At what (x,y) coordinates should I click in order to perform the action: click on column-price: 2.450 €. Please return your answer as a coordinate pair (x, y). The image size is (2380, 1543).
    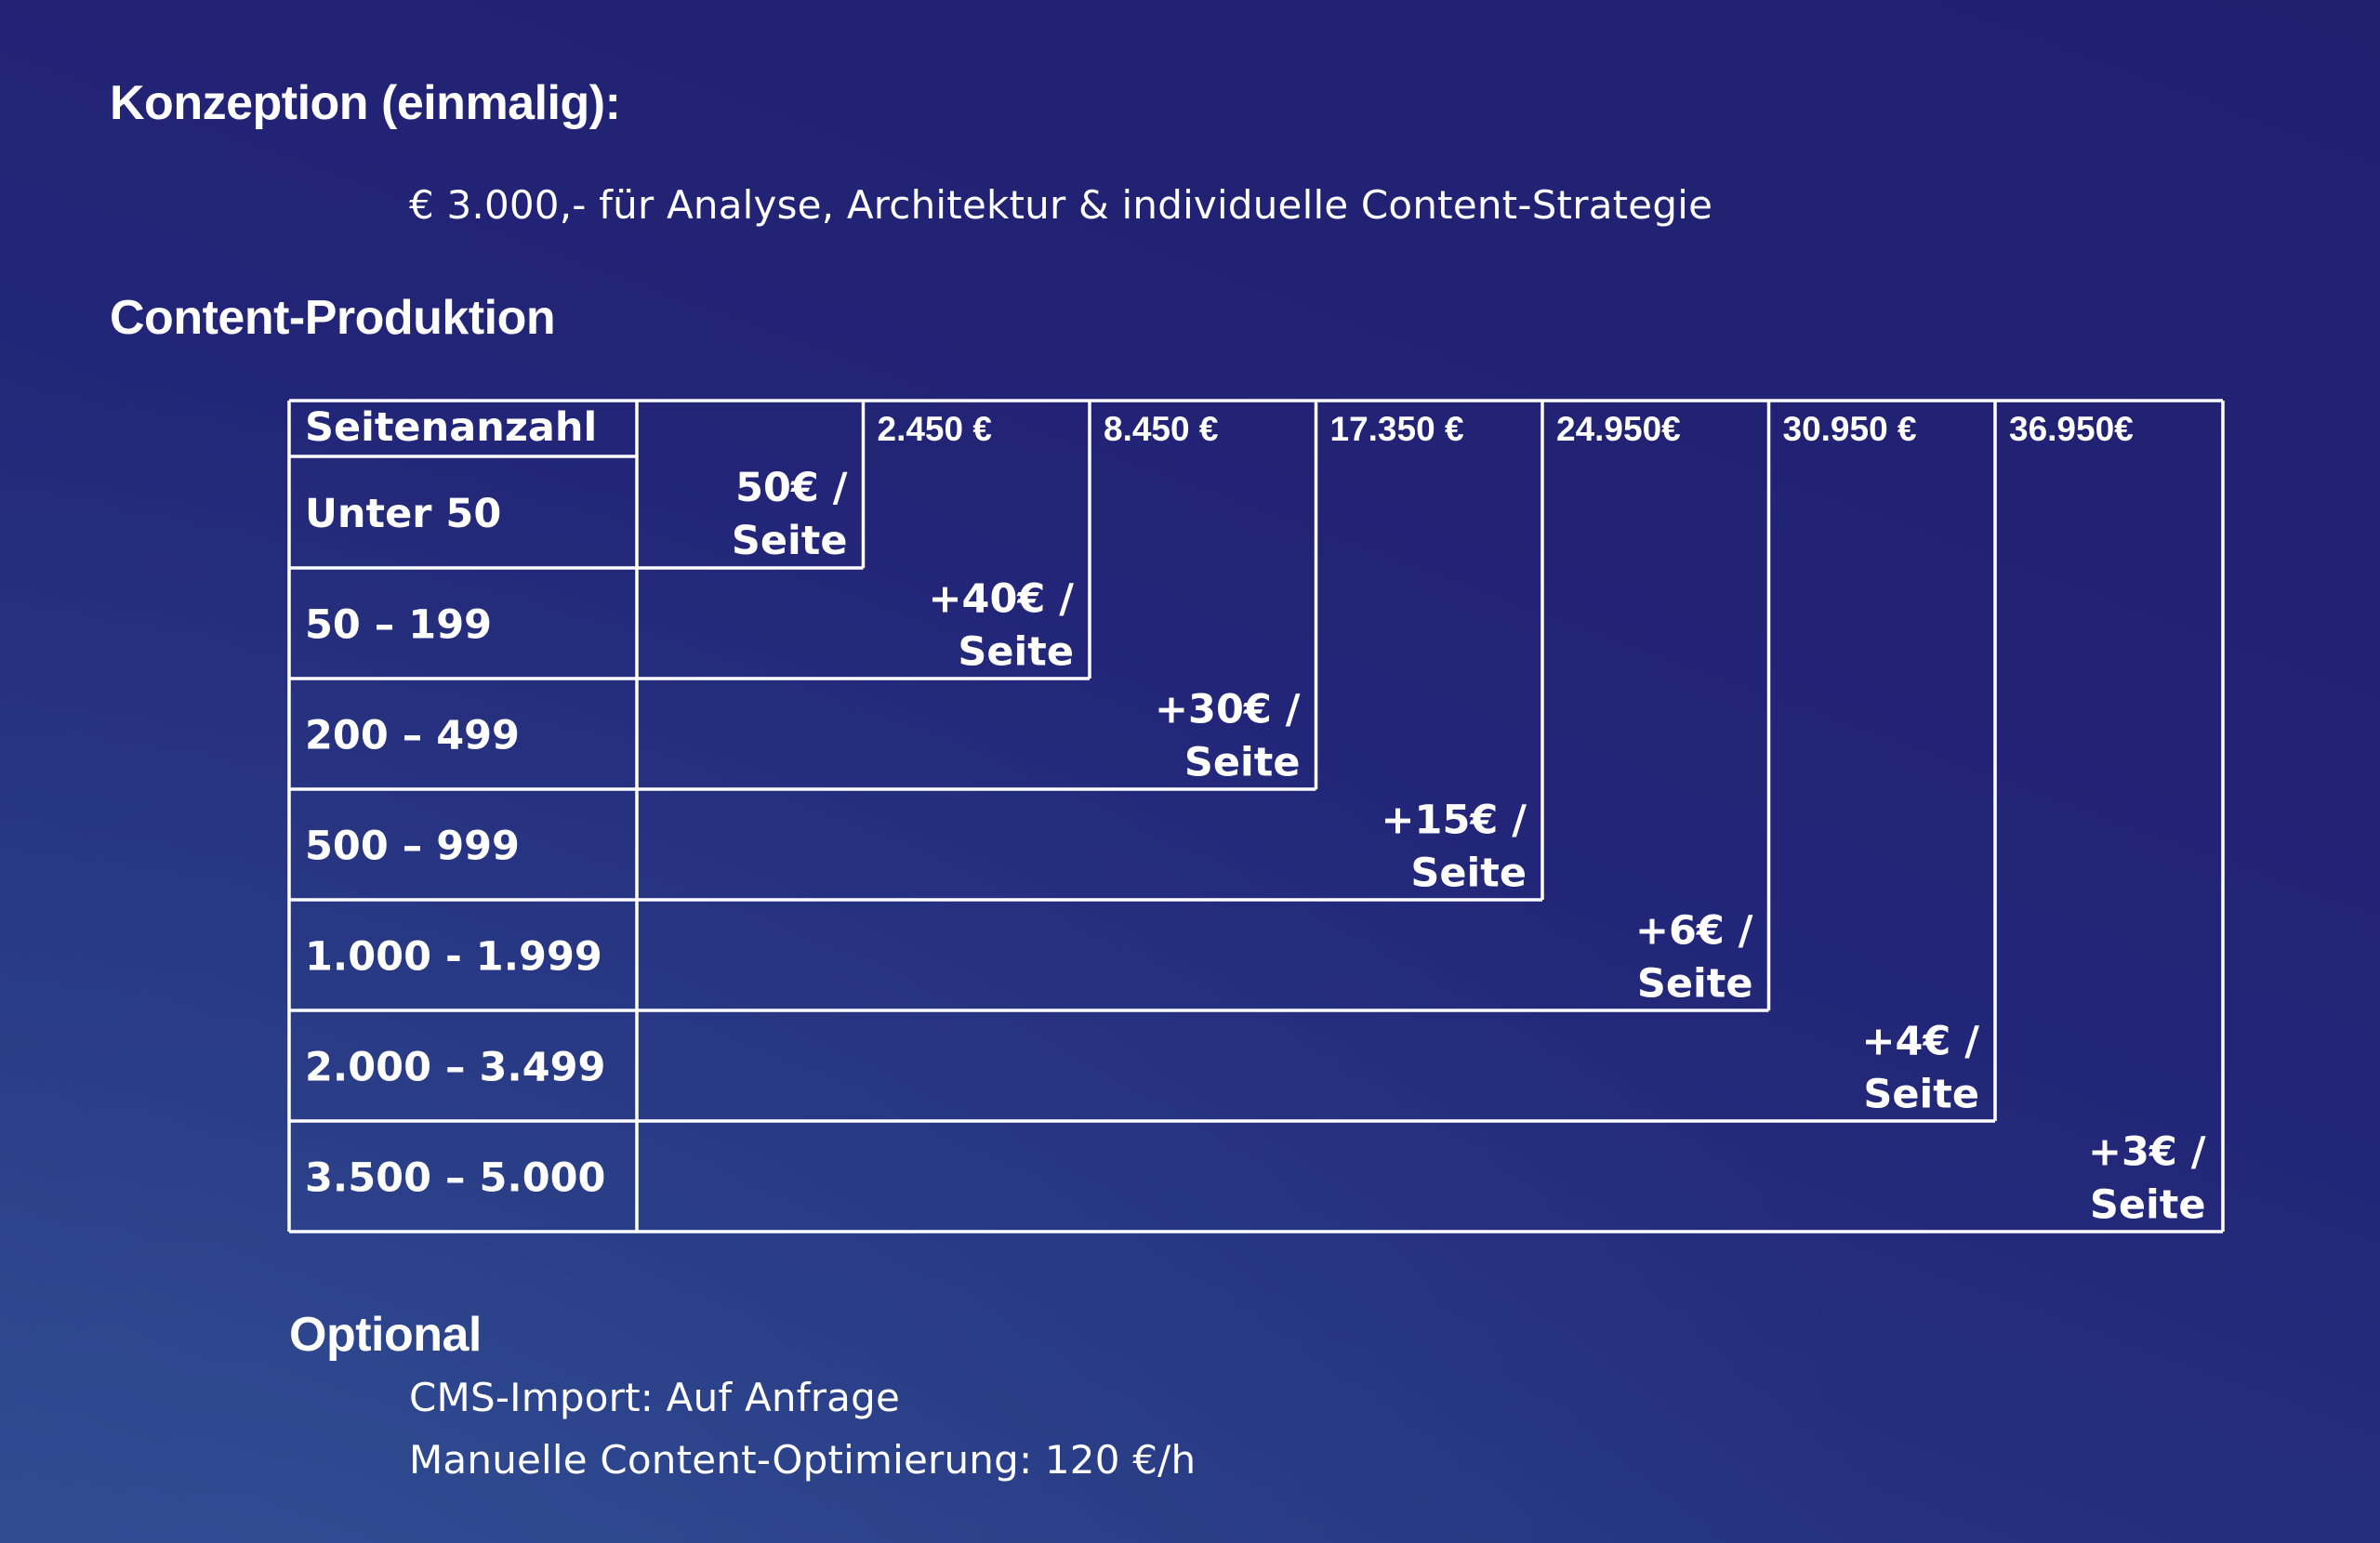
    Looking at the image, I should click on (935, 429).